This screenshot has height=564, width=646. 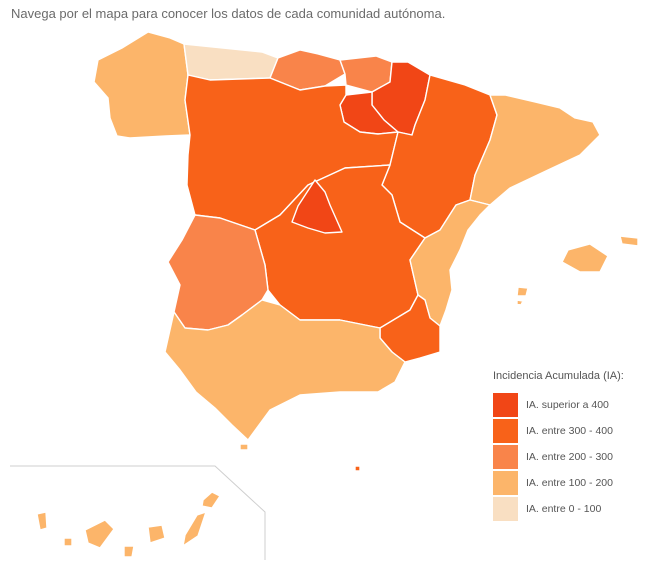 I want to click on region-canarias-la-gomera, so click(x=68, y=542).